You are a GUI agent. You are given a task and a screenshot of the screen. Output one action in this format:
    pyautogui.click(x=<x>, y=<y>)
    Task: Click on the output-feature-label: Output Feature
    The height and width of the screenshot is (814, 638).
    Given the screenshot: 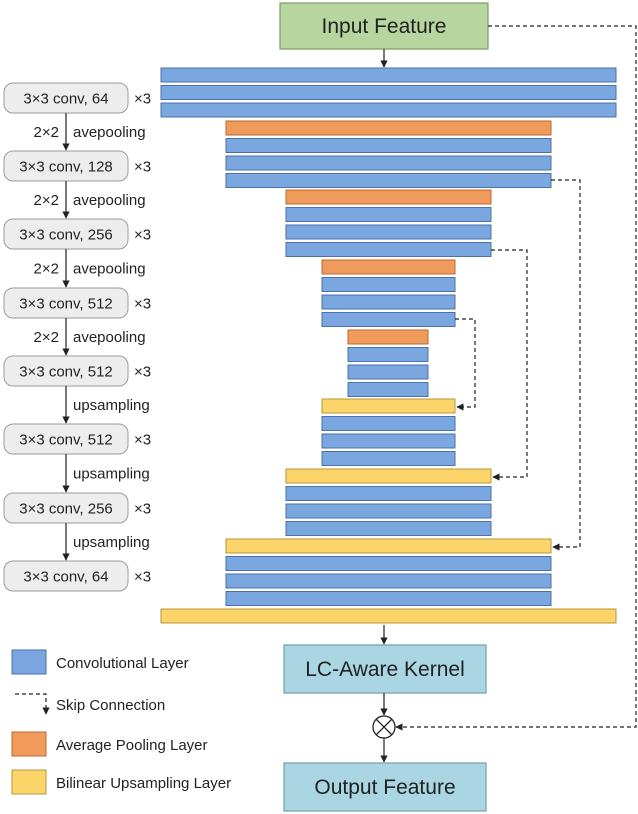 What is the action you would take?
    pyautogui.click(x=384, y=787)
    